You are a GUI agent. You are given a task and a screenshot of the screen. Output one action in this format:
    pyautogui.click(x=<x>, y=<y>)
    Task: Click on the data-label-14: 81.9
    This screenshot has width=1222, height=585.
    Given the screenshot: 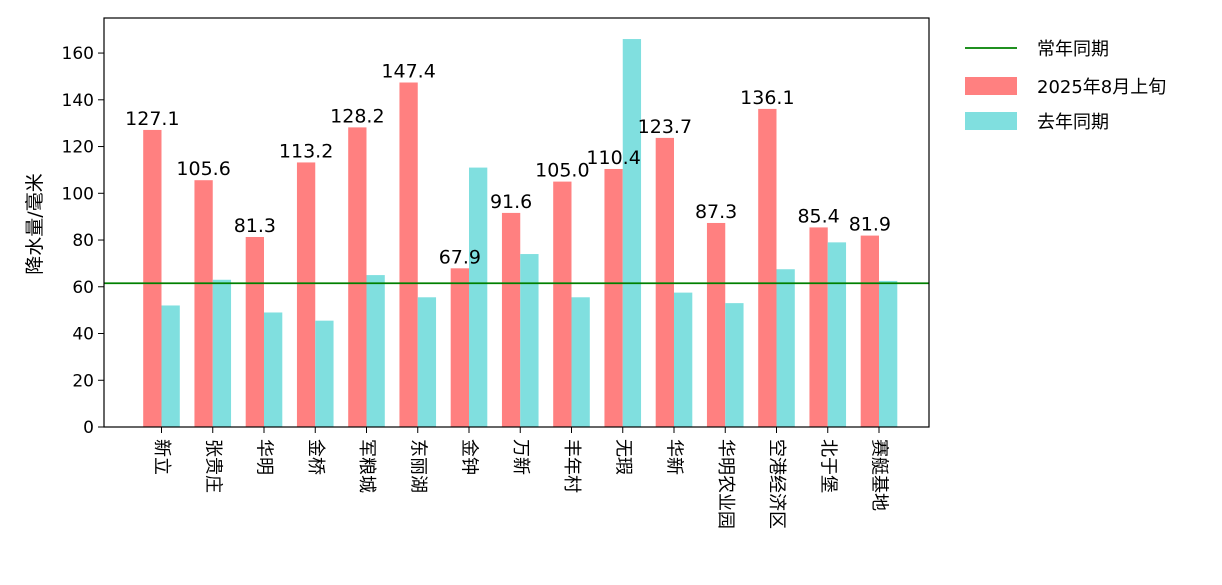 What is the action you would take?
    pyautogui.click(x=870, y=225)
    